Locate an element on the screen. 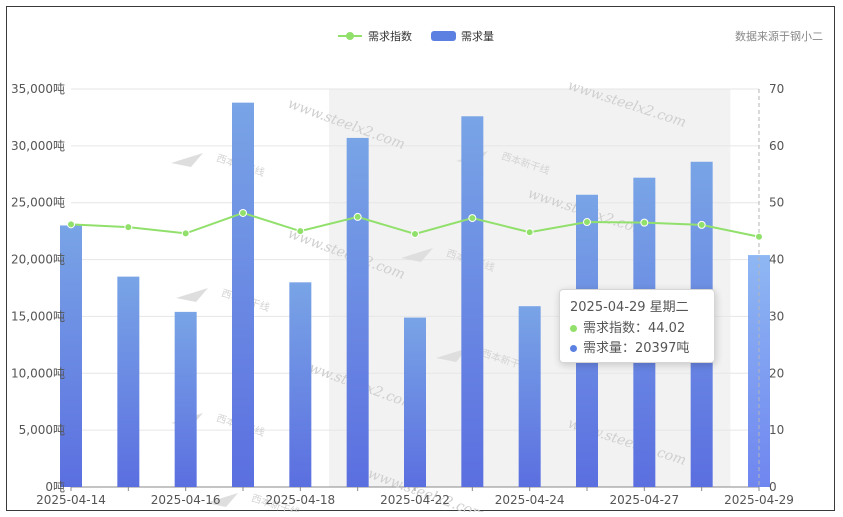 The width and height of the screenshot is (843, 517). y-left-tick-label: 30,000吨 is located at coordinates (38, 146).